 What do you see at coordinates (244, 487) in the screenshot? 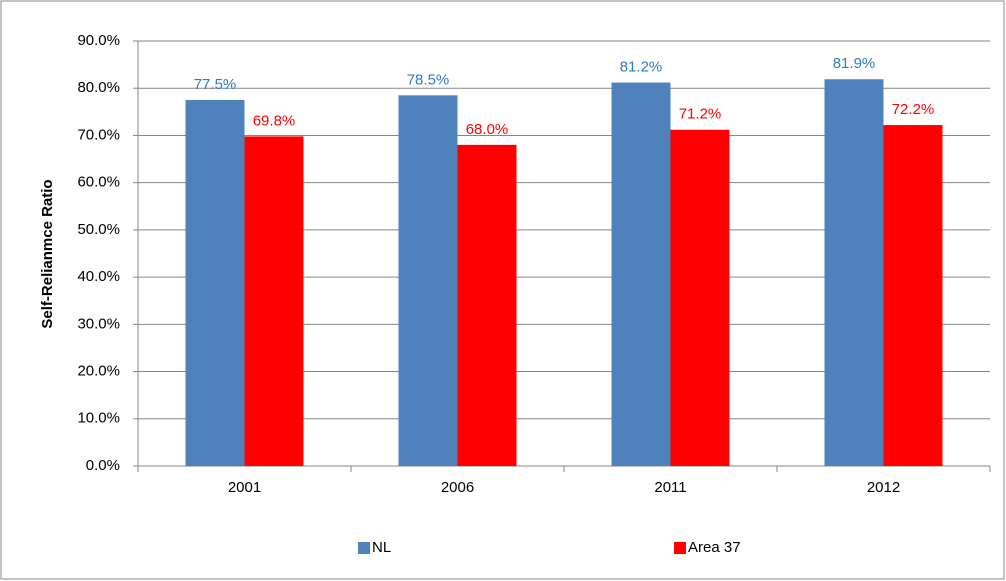
I see `x-tick-label: 2001` at bounding box center [244, 487].